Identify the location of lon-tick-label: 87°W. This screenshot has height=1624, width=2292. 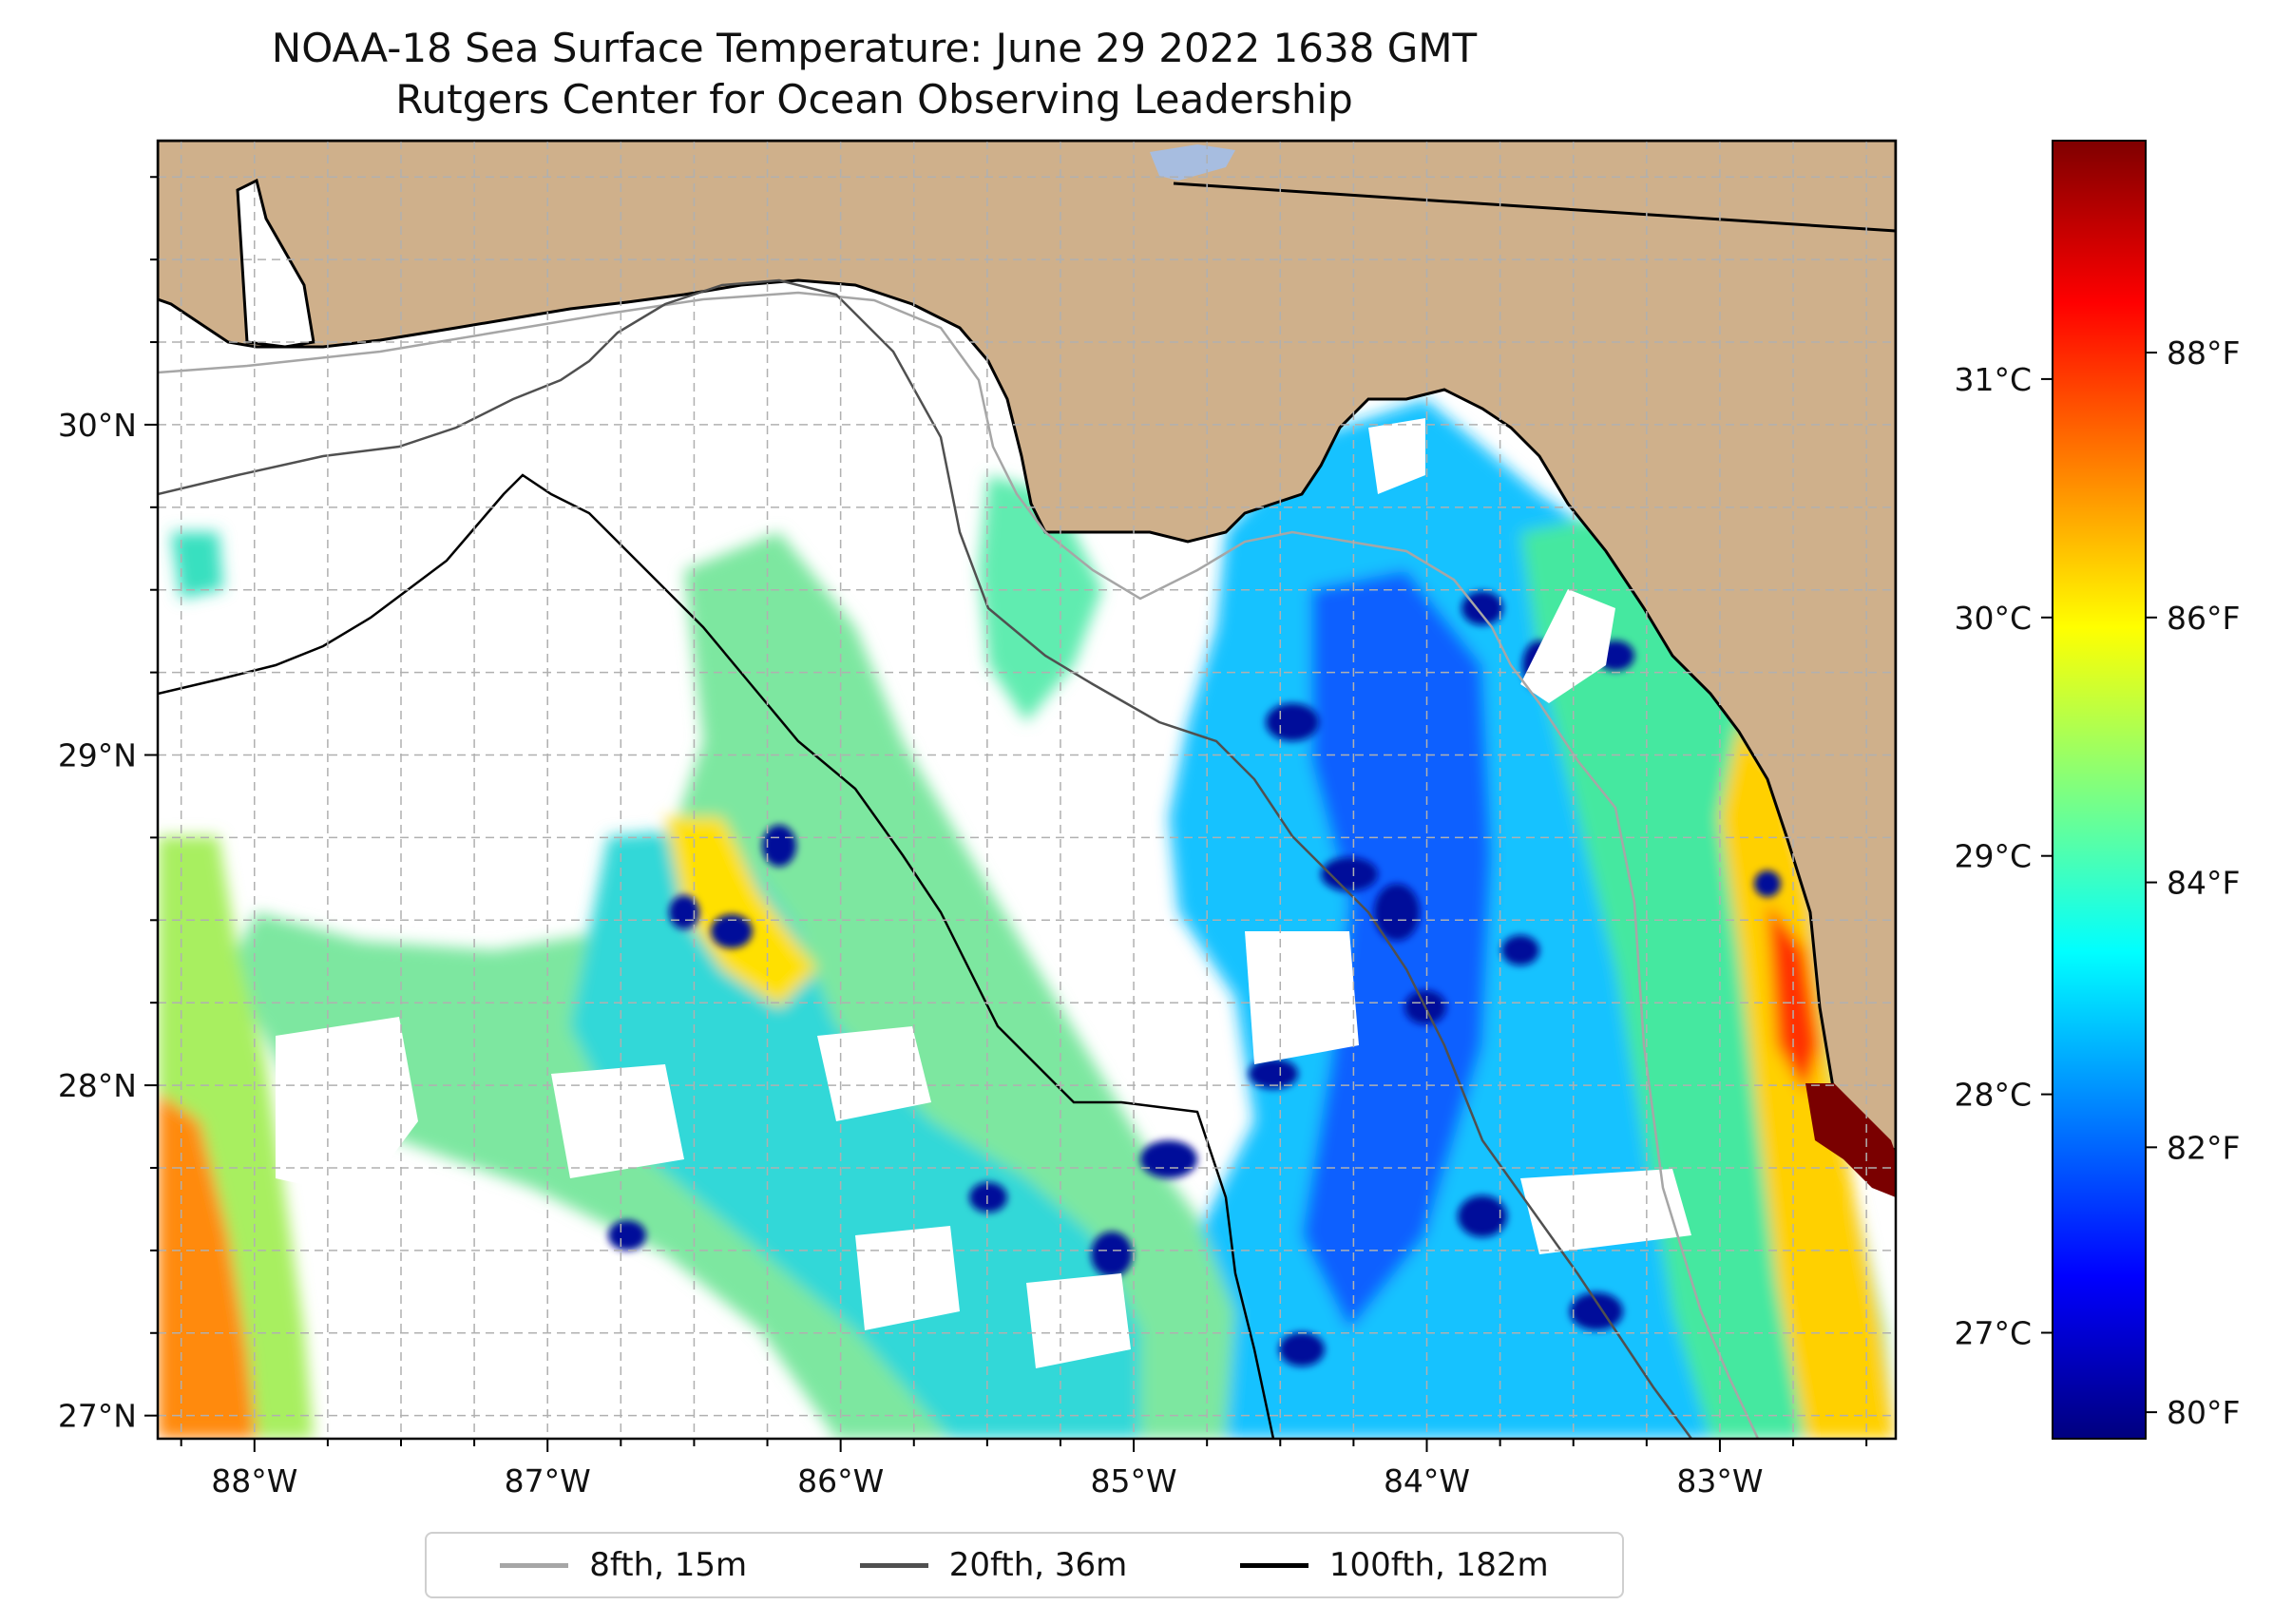
(548, 1481).